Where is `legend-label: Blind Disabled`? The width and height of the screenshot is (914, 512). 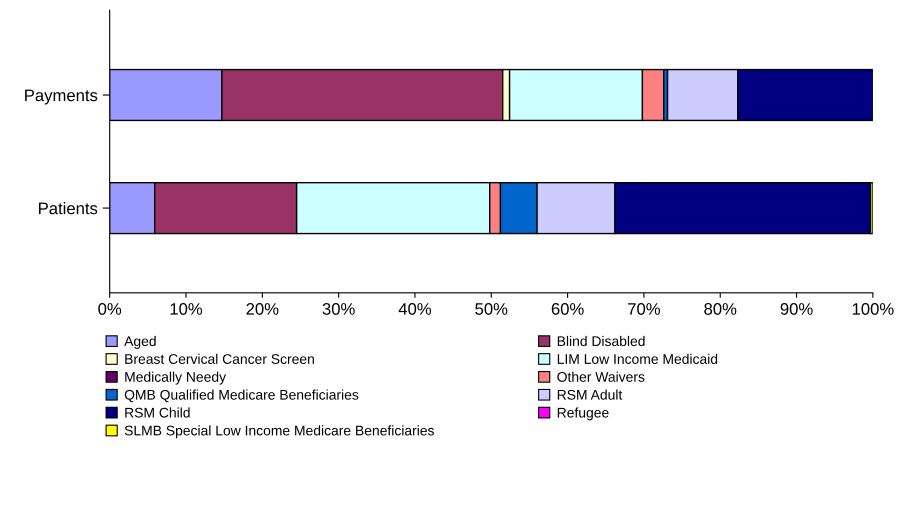
legend-label: Blind Disabled is located at coordinates (601, 341).